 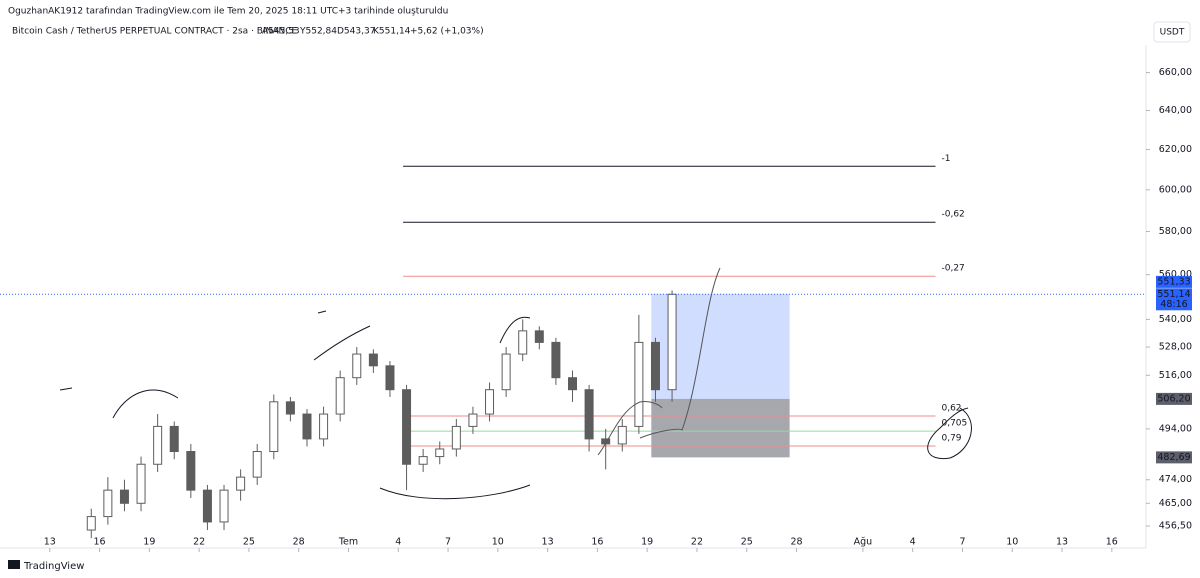 I want to click on open: A545,53, so click(x=281, y=32).